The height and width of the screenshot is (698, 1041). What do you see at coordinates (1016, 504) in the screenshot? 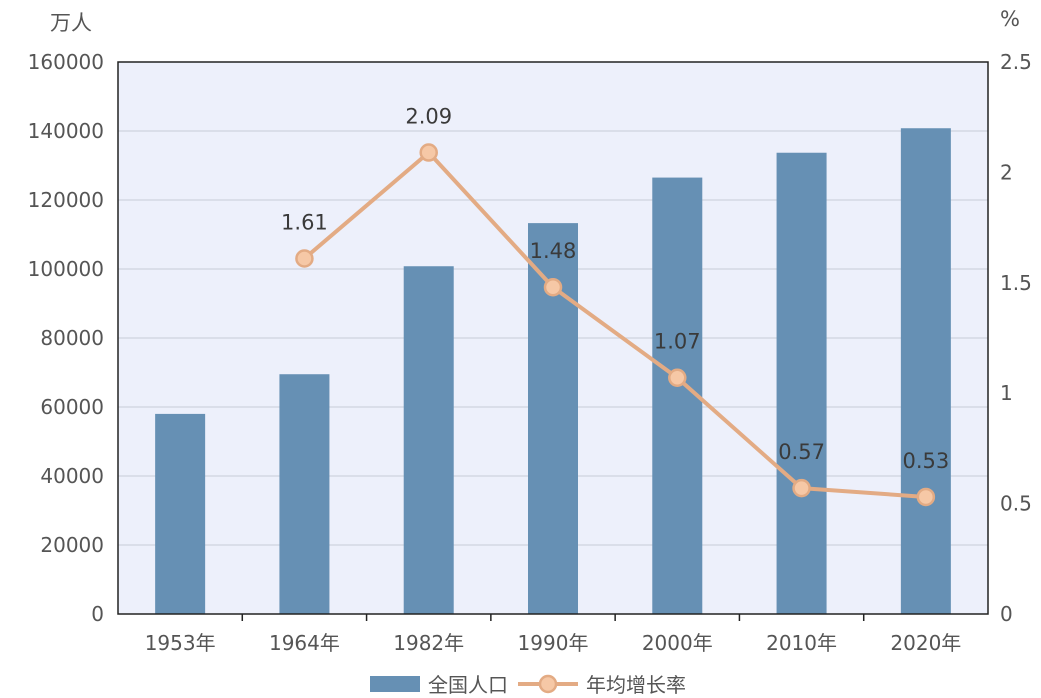
I see `right-tick-label: 0.5` at bounding box center [1016, 504].